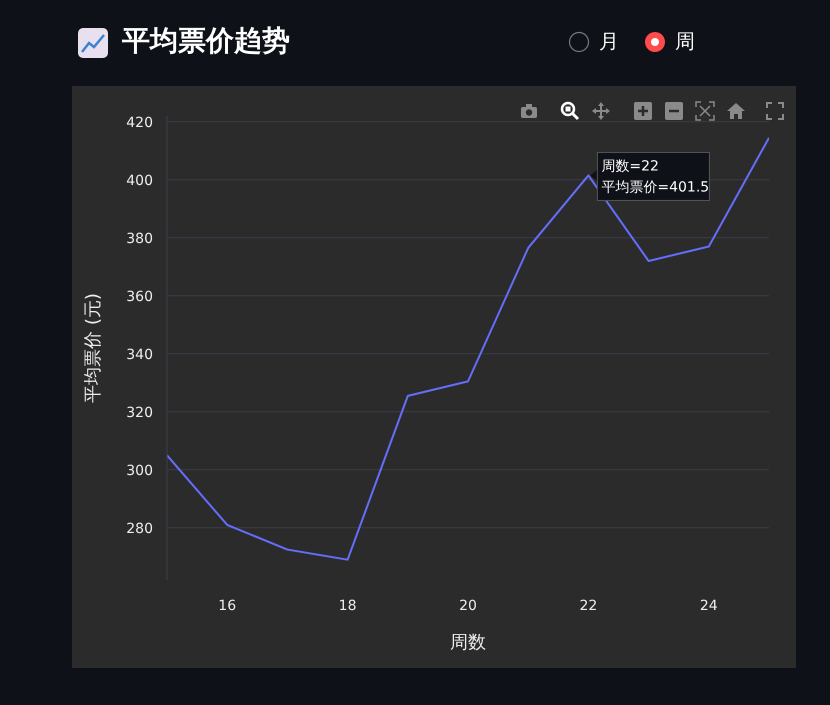 The height and width of the screenshot is (705, 830). Describe the element at coordinates (139, 470) in the screenshot. I see `y-tick-label: 300` at that location.